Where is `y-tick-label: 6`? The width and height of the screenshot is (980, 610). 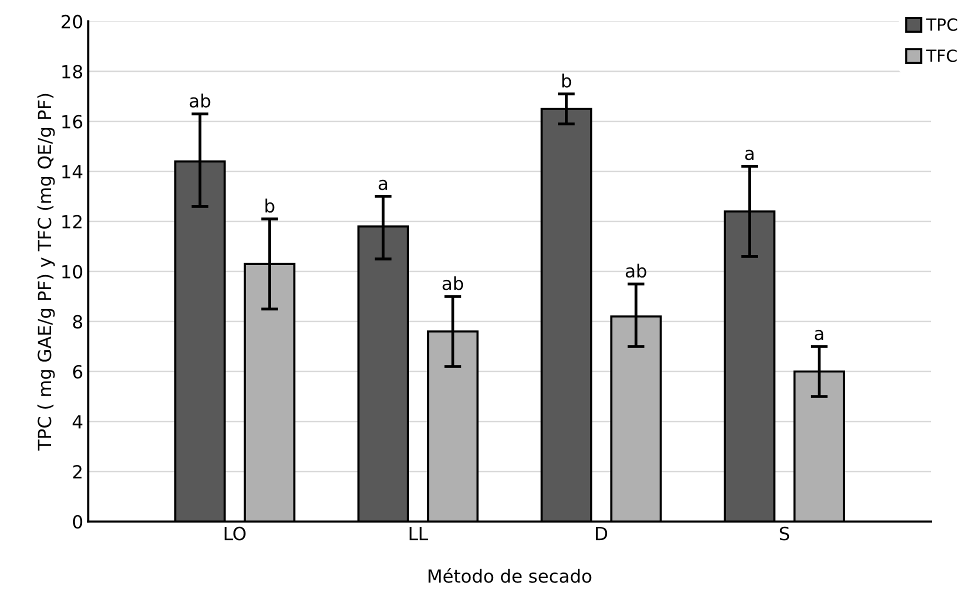 y-tick-label: 6 is located at coordinates (77, 371).